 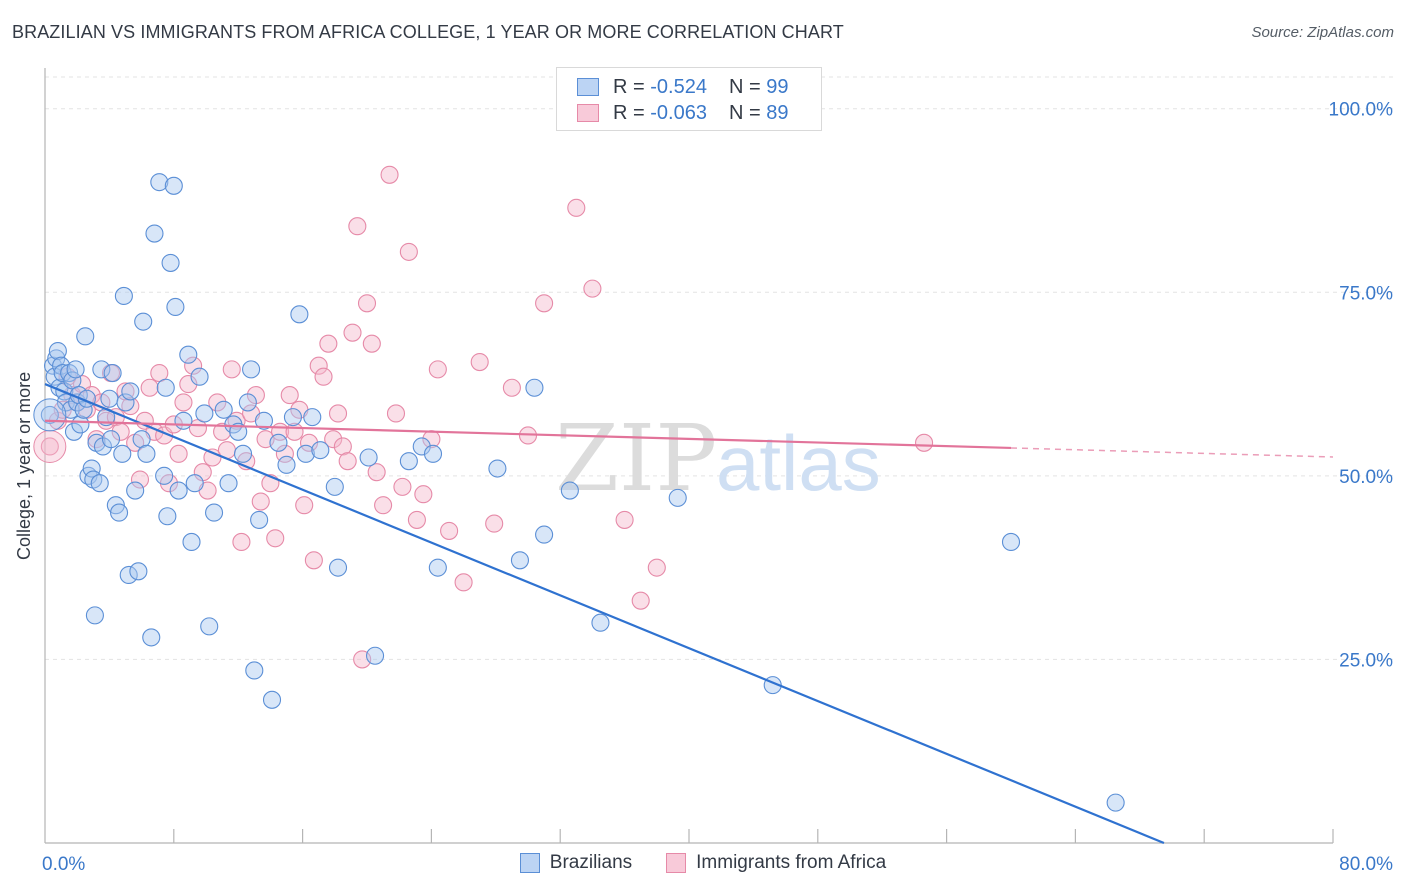 I want to click on r-value: -0.063, so click(x=678, y=112).